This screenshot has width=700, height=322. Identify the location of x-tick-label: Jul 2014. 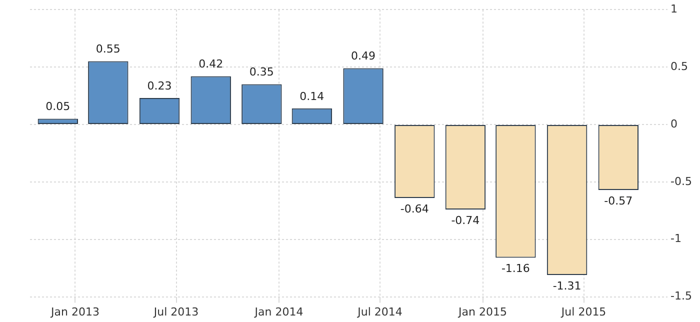
(379, 311).